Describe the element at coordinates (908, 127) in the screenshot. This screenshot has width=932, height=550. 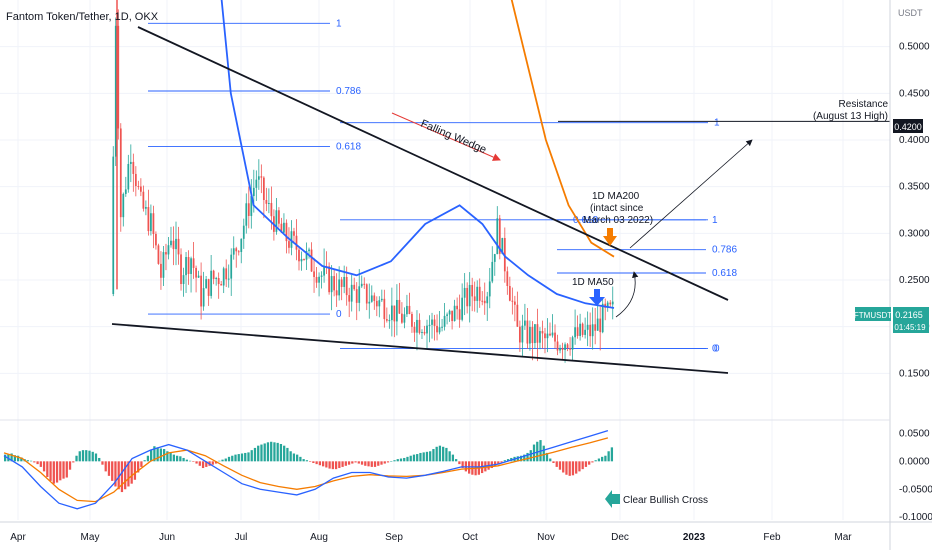
I see `resistance-price-value: 0.4200` at that location.